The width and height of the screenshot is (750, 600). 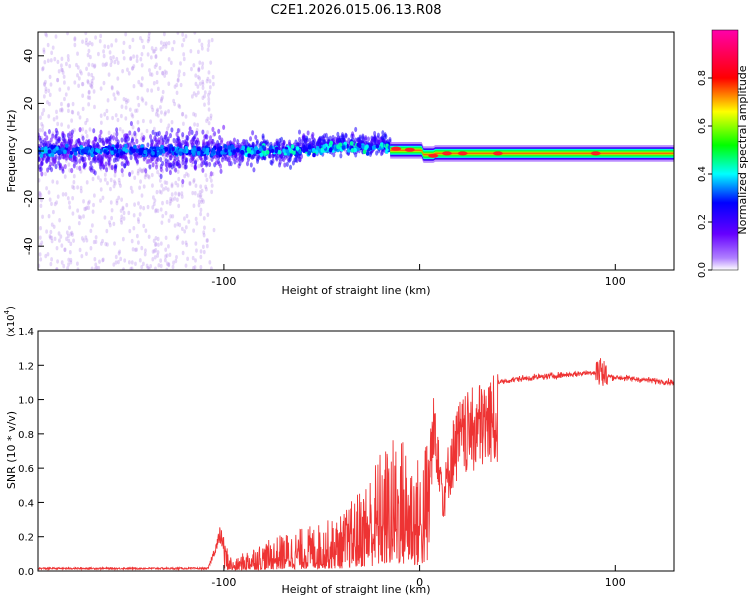 I want to click on snr-multiplier-base: (x10, so click(x=11, y=325).